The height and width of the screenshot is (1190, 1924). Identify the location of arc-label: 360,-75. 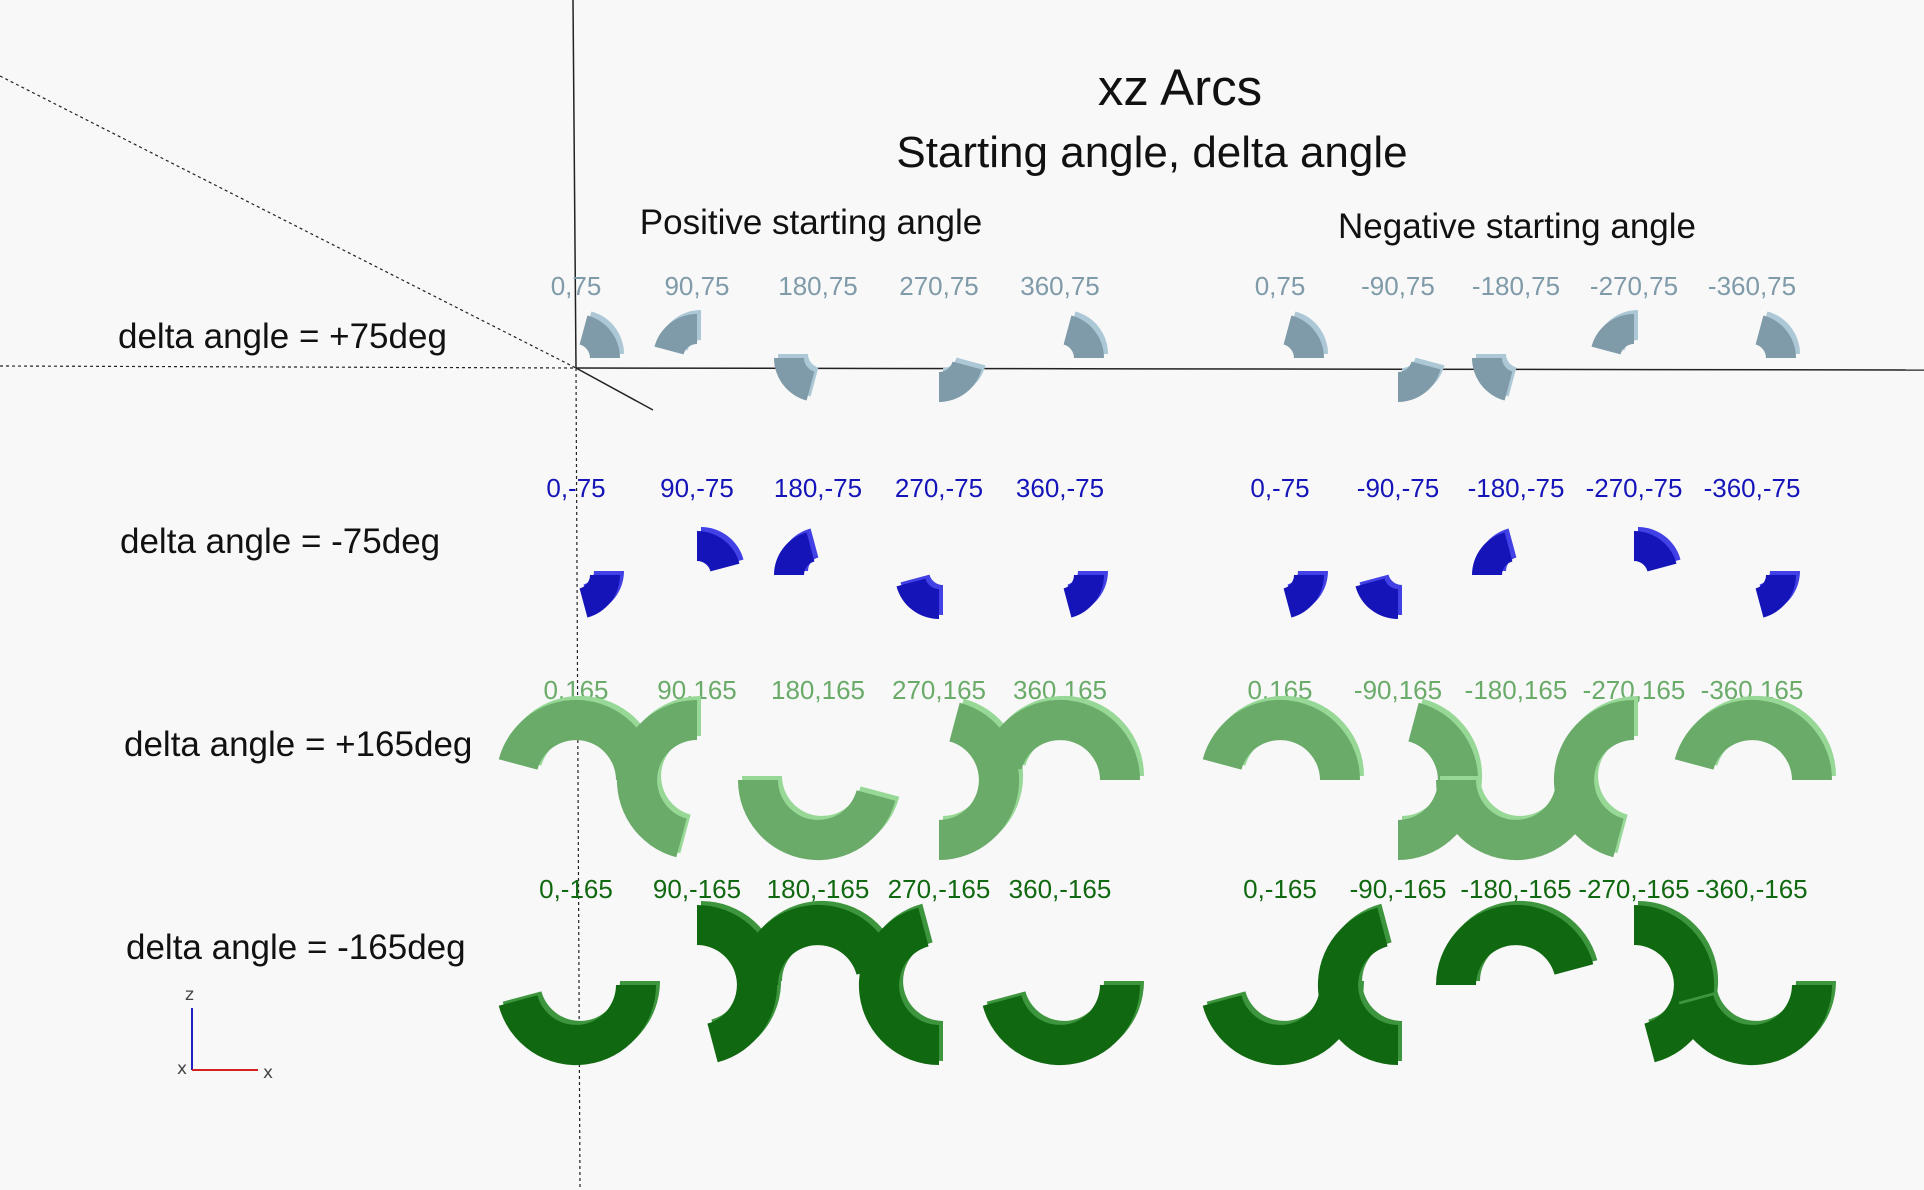
(1060, 488).